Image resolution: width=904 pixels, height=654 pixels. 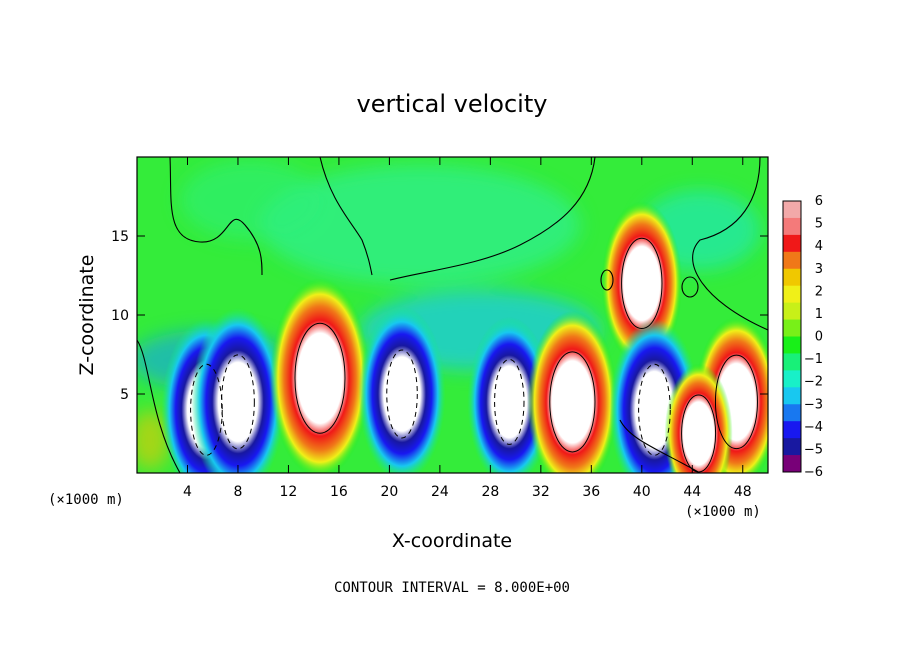 What do you see at coordinates (819, 246) in the screenshot?
I see `colorbar-tick-label: 4` at bounding box center [819, 246].